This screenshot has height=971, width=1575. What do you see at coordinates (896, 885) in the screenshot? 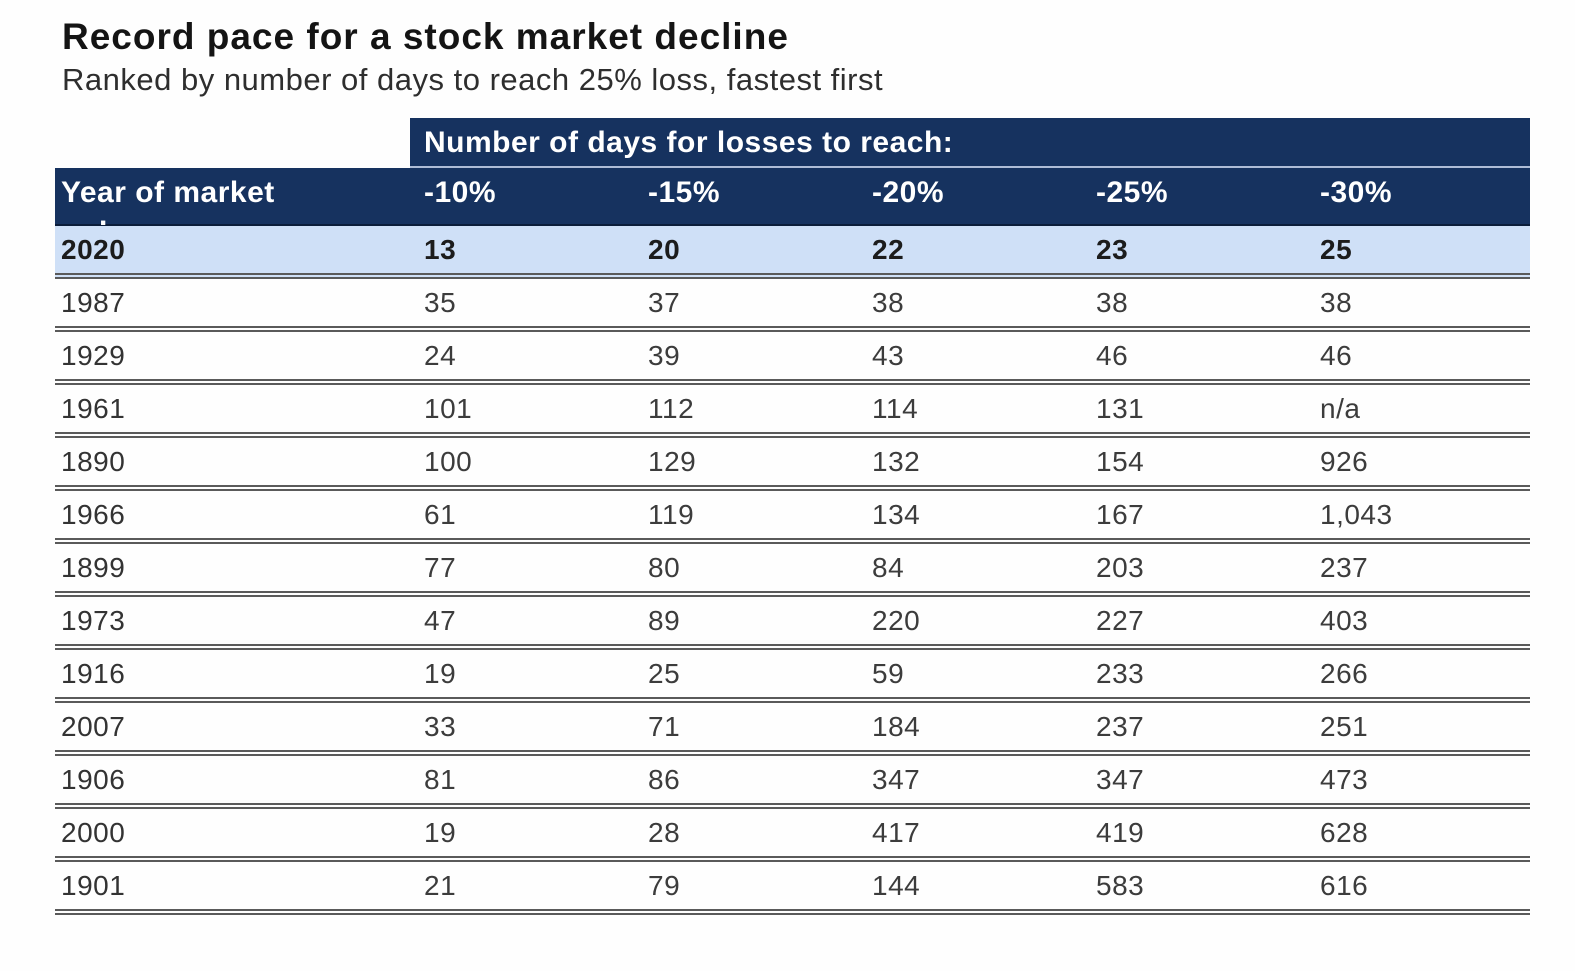
I see `value-cell: 144` at bounding box center [896, 885].